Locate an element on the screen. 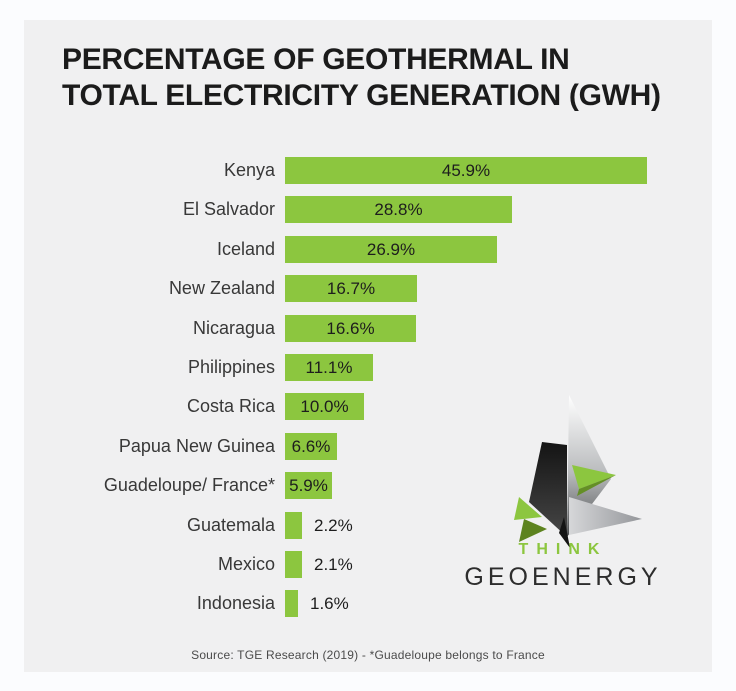  chart-row: New Zealand 16.7% is located at coordinates (364, 289).